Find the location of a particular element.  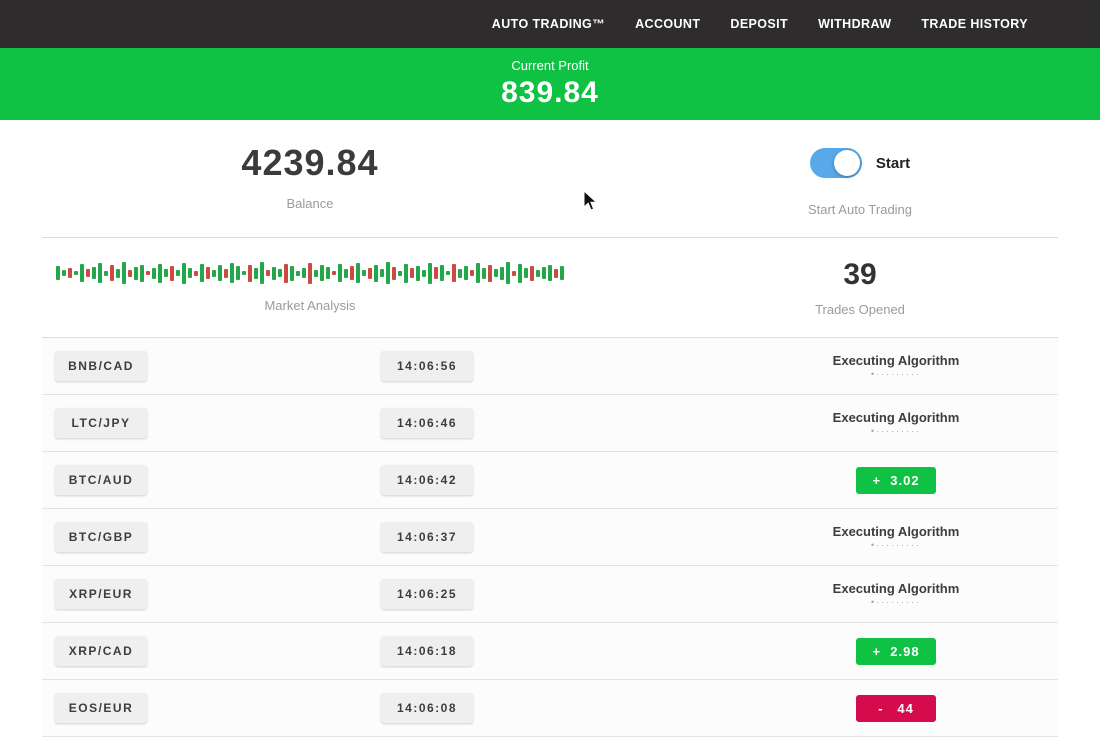

trade-status: - 44 is located at coordinates (896, 708).